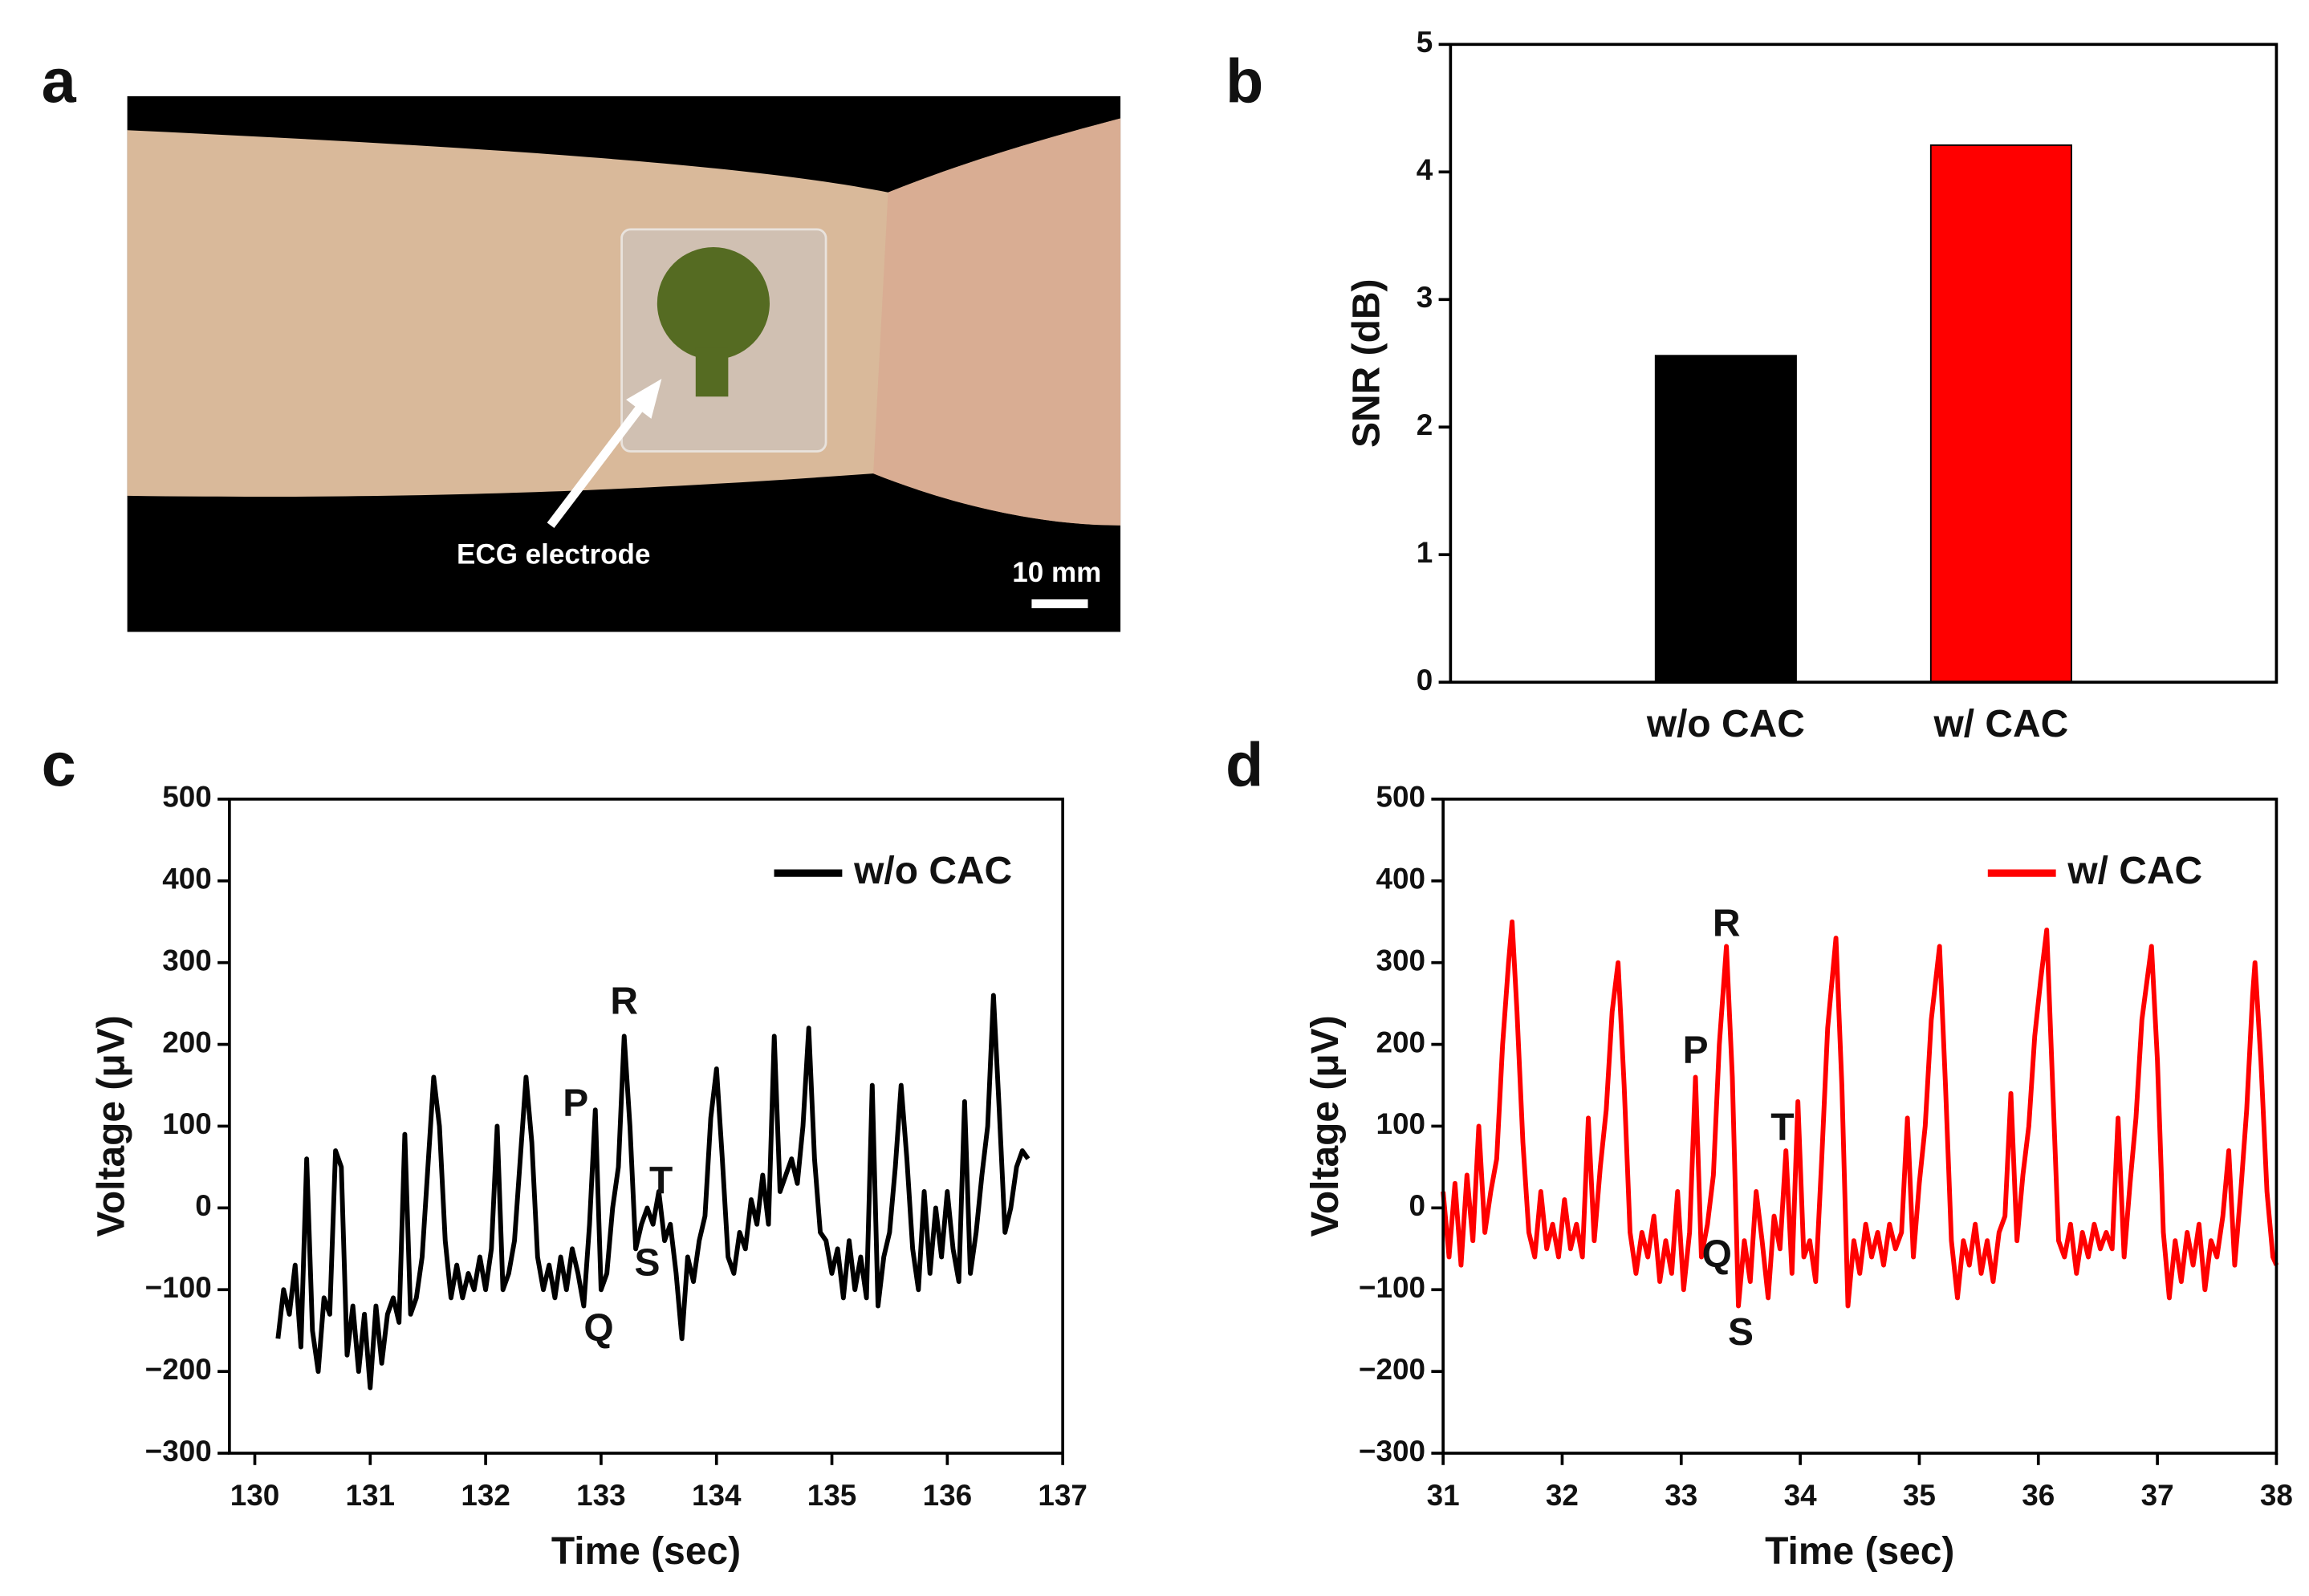  Describe the element at coordinates (255, 1496) in the screenshot. I see `x-tick-label: 130` at that location.